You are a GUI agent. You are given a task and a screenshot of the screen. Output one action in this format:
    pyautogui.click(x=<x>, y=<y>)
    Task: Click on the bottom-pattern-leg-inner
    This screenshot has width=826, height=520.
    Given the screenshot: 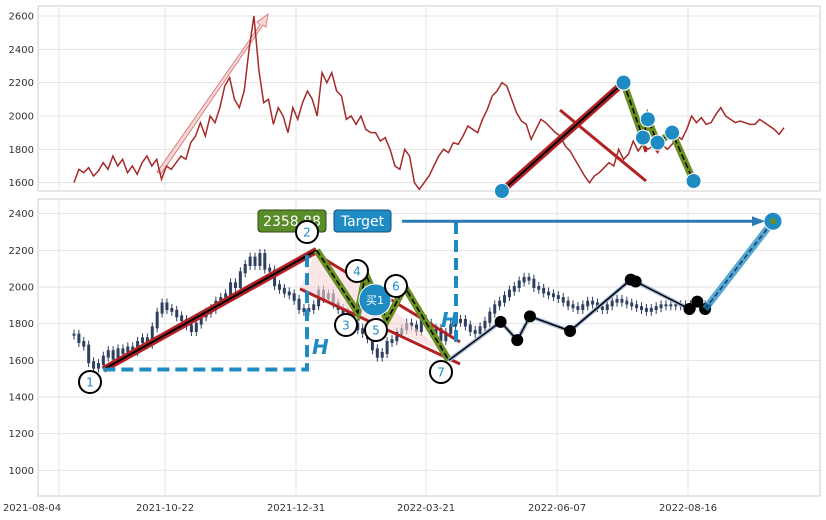 What is the action you would take?
    pyautogui.click(x=210, y=310)
    